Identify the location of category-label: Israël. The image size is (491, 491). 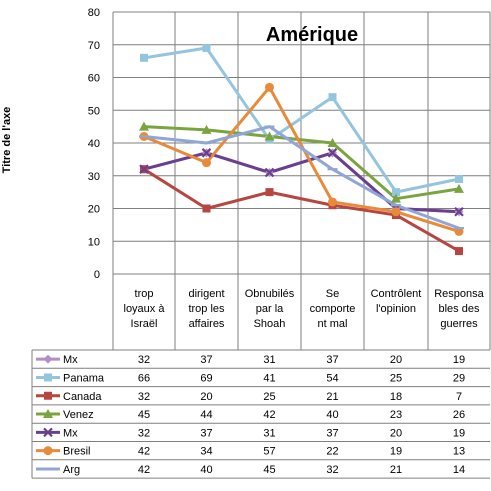
(144, 324).